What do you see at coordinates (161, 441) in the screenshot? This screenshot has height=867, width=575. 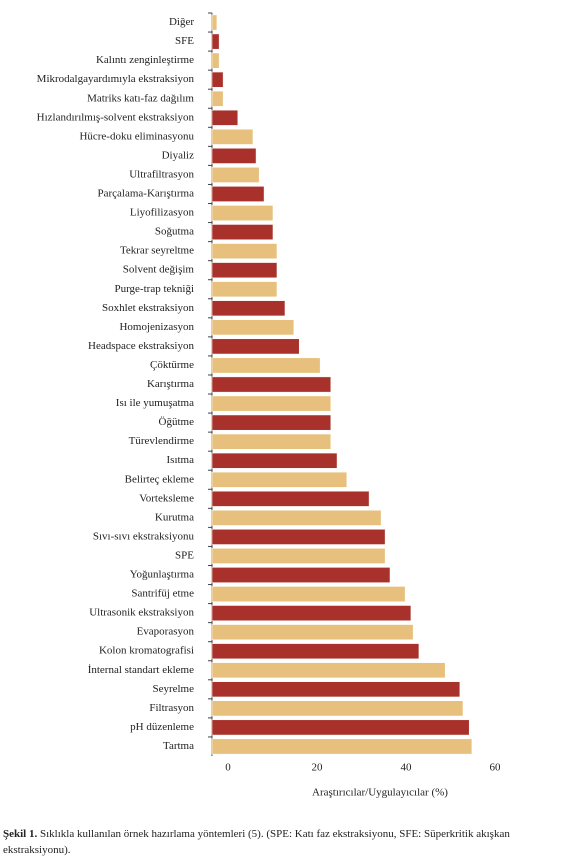 I see `y-tick-label: Türevlendirme` at bounding box center [161, 441].